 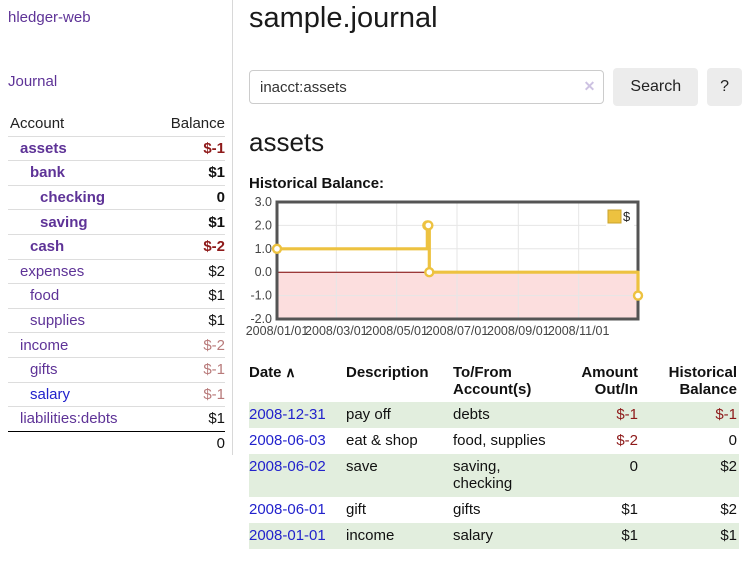 What do you see at coordinates (656, 87) in the screenshot?
I see `search-button: Search` at bounding box center [656, 87].